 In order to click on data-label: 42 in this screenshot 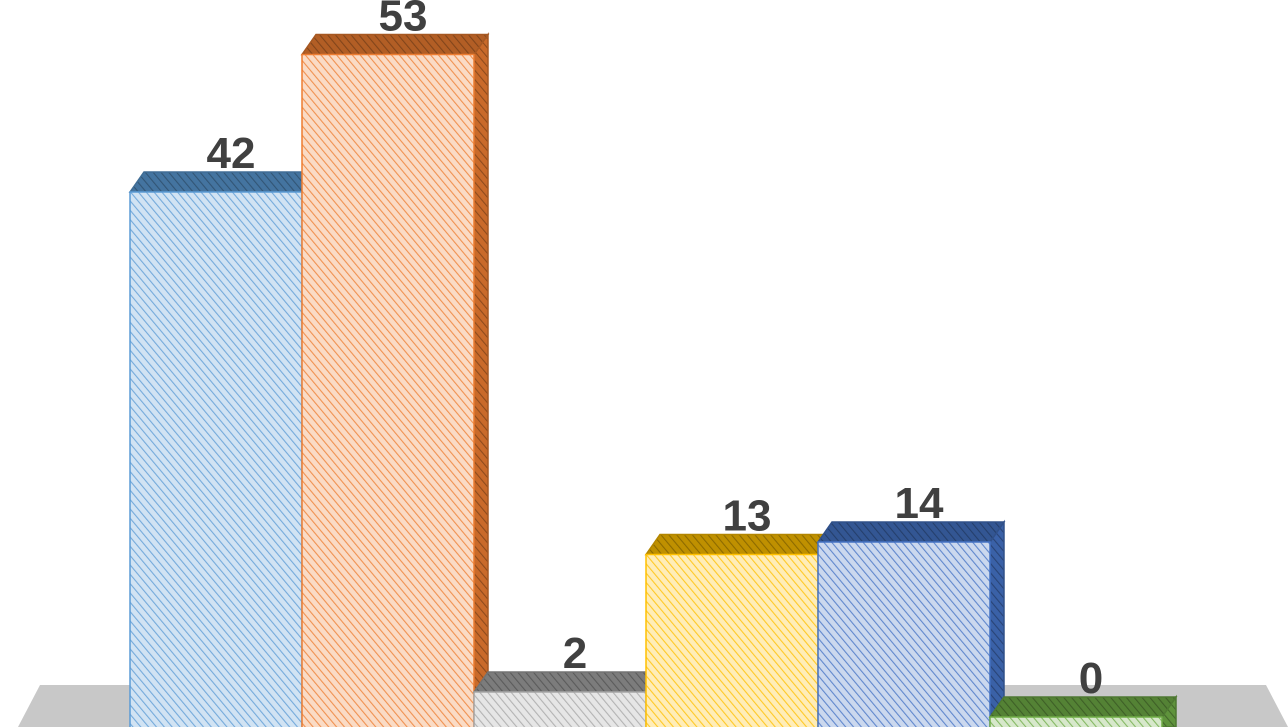, I will do `click(231, 153)`.